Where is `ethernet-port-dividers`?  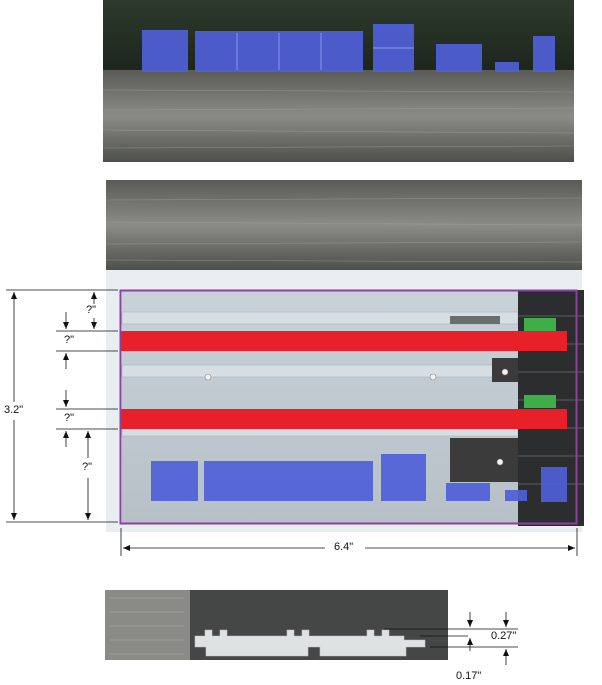
ethernet-port-dividers is located at coordinates (279, 51).